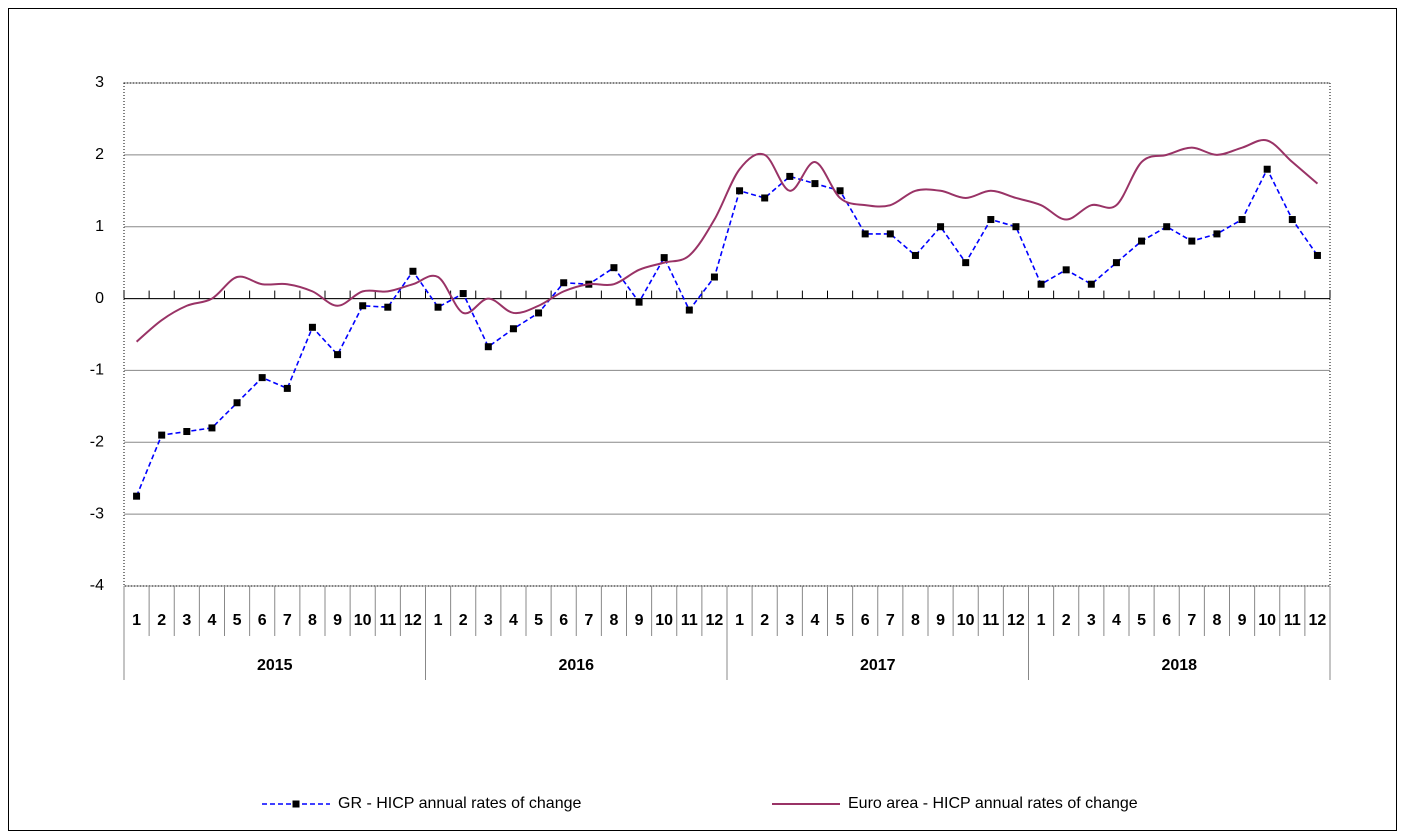 The height and width of the screenshot is (839, 1405). What do you see at coordinates (97, 585) in the screenshot?
I see `y-tick-label: -4` at bounding box center [97, 585].